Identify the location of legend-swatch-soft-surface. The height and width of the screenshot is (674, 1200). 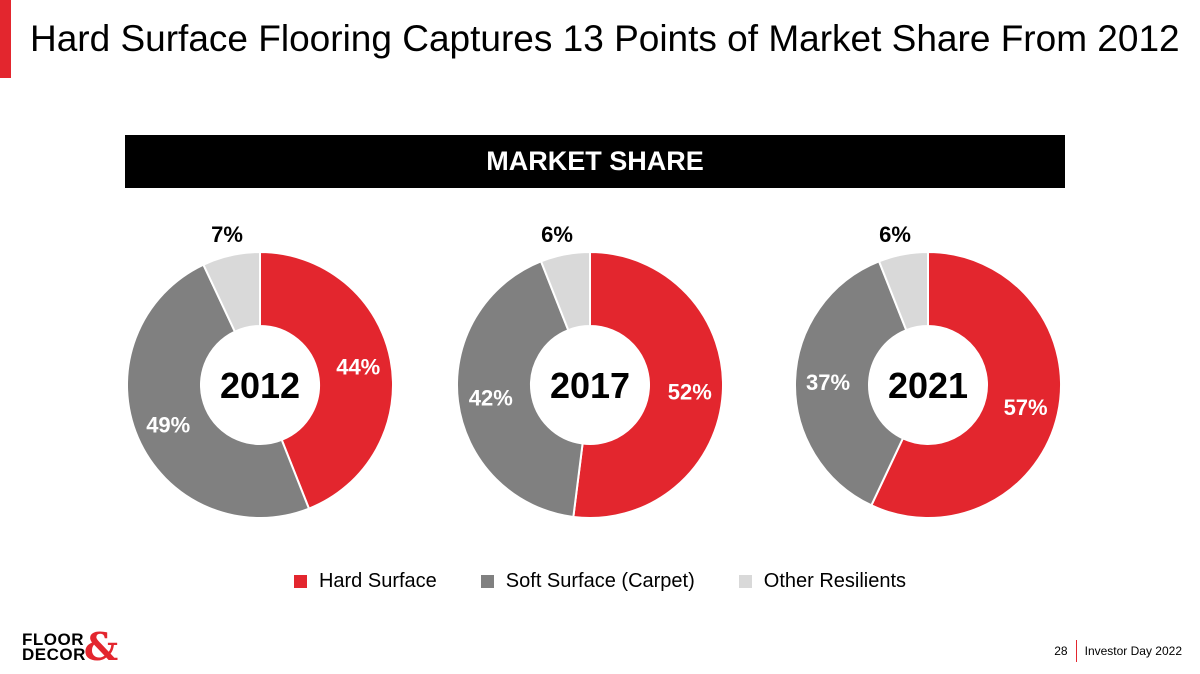
(487, 581).